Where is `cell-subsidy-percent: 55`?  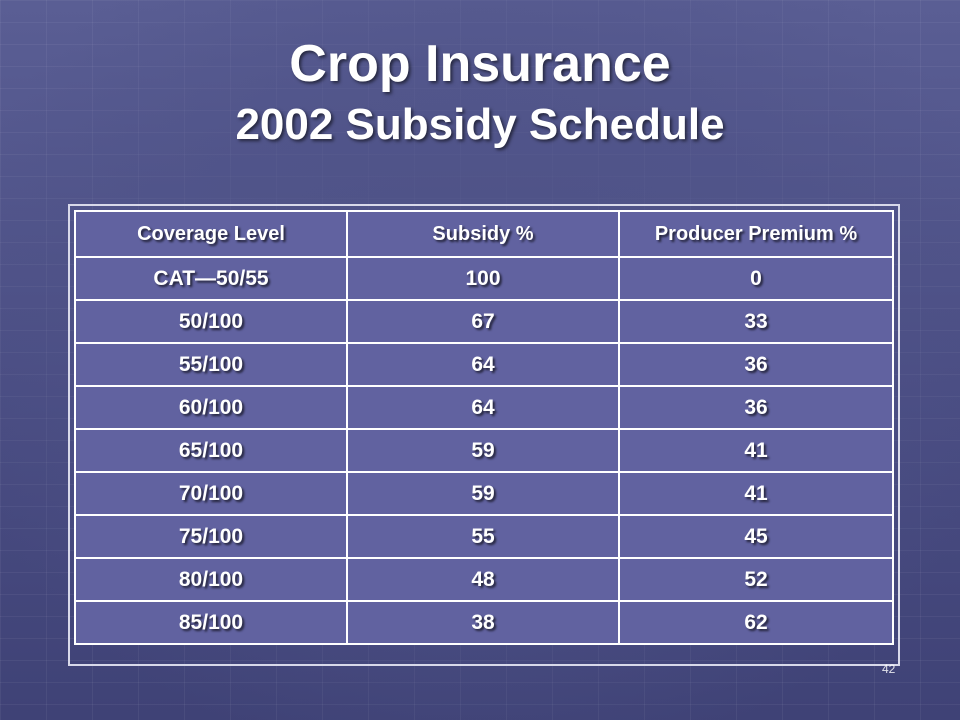
cell-subsidy-percent: 55 is located at coordinates (483, 536).